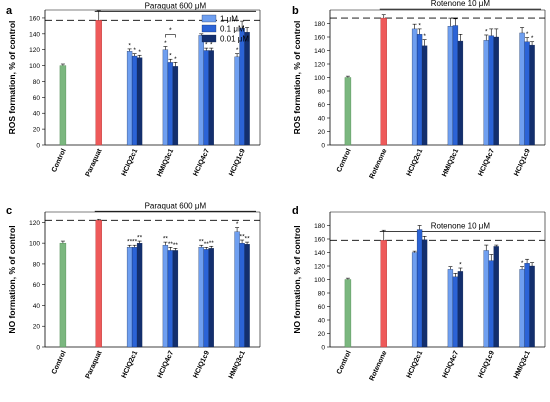 Image resolution: width=550 pixels, height=402 pixels. What do you see at coordinates (170, 31) in the screenshot?
I see `bracket-mark: *` at bounding box center [170, 31].